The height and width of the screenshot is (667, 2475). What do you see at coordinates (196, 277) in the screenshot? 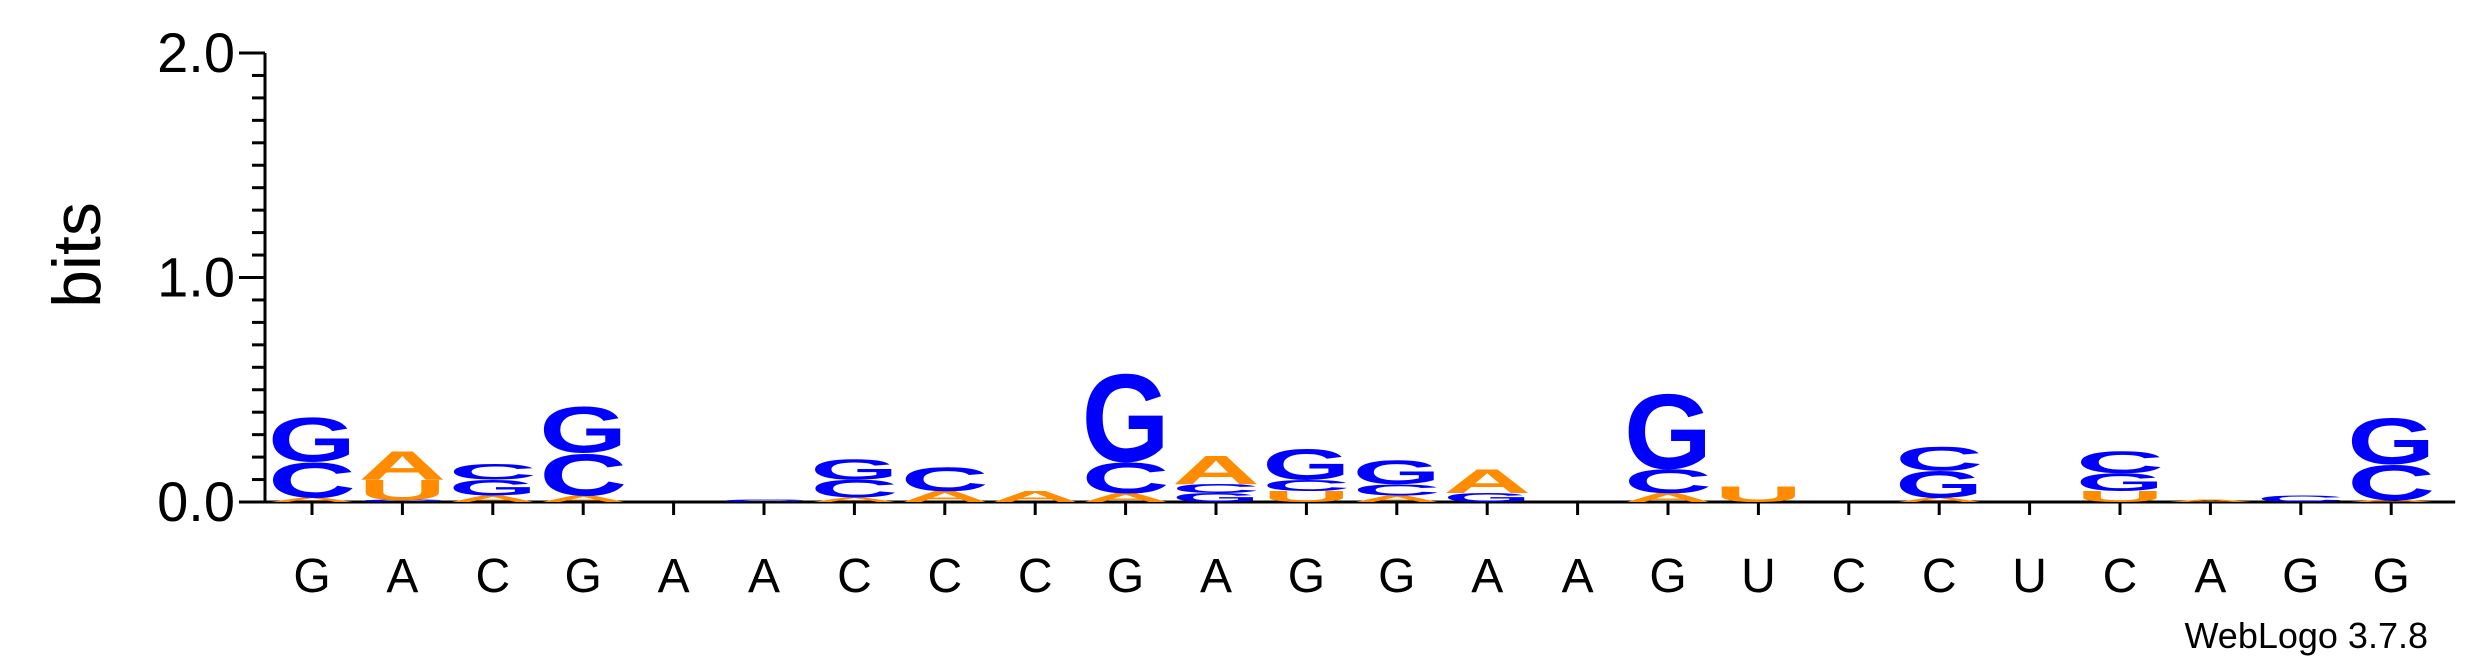
I see `y-tick-label: 1.0` at bounding box center [196, 277].